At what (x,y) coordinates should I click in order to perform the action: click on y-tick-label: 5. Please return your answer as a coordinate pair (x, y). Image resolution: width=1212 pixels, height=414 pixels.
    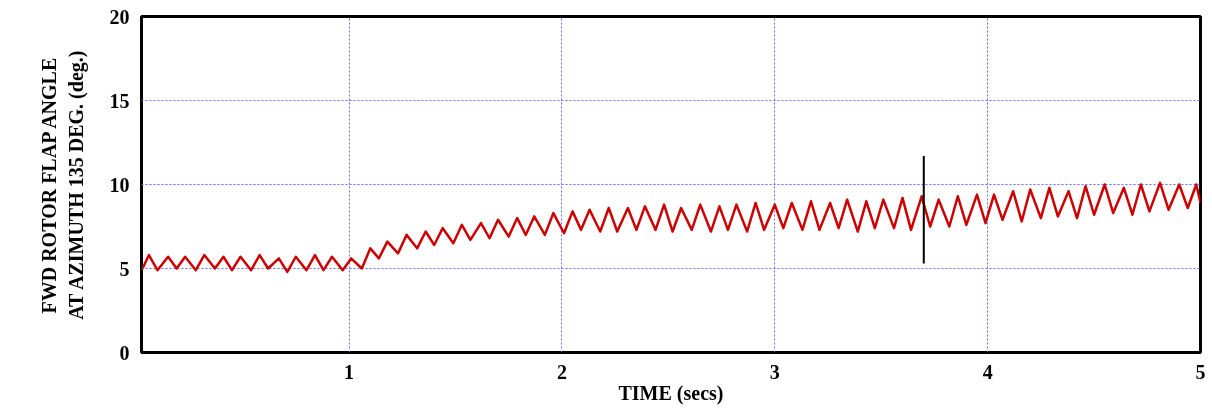
    Looking at the image, I should click on (124, 268).